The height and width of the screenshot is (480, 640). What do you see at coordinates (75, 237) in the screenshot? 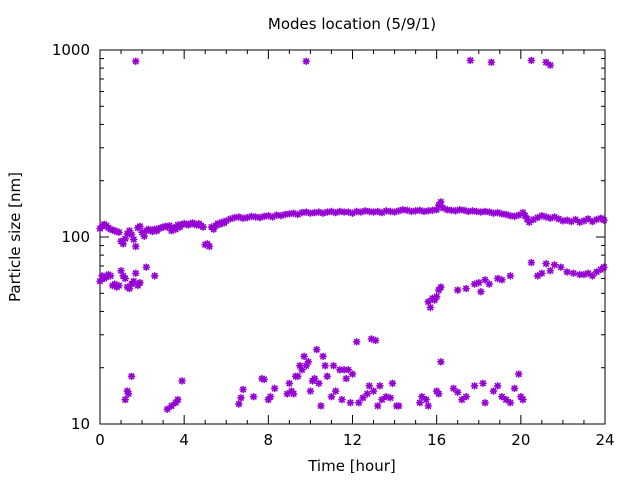
I see `y-tick-label: 100` at bounding box center [75, 237].